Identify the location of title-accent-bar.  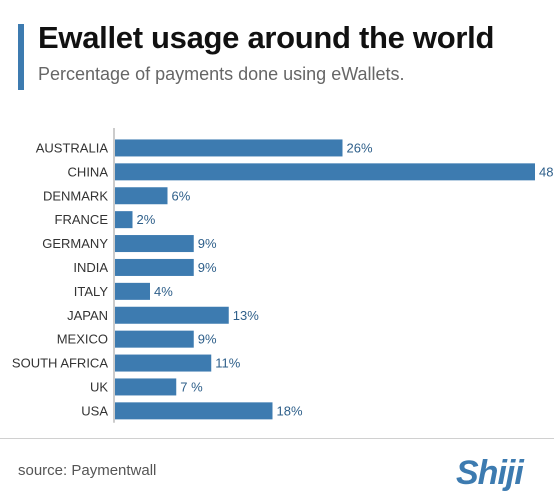
(21, 57).